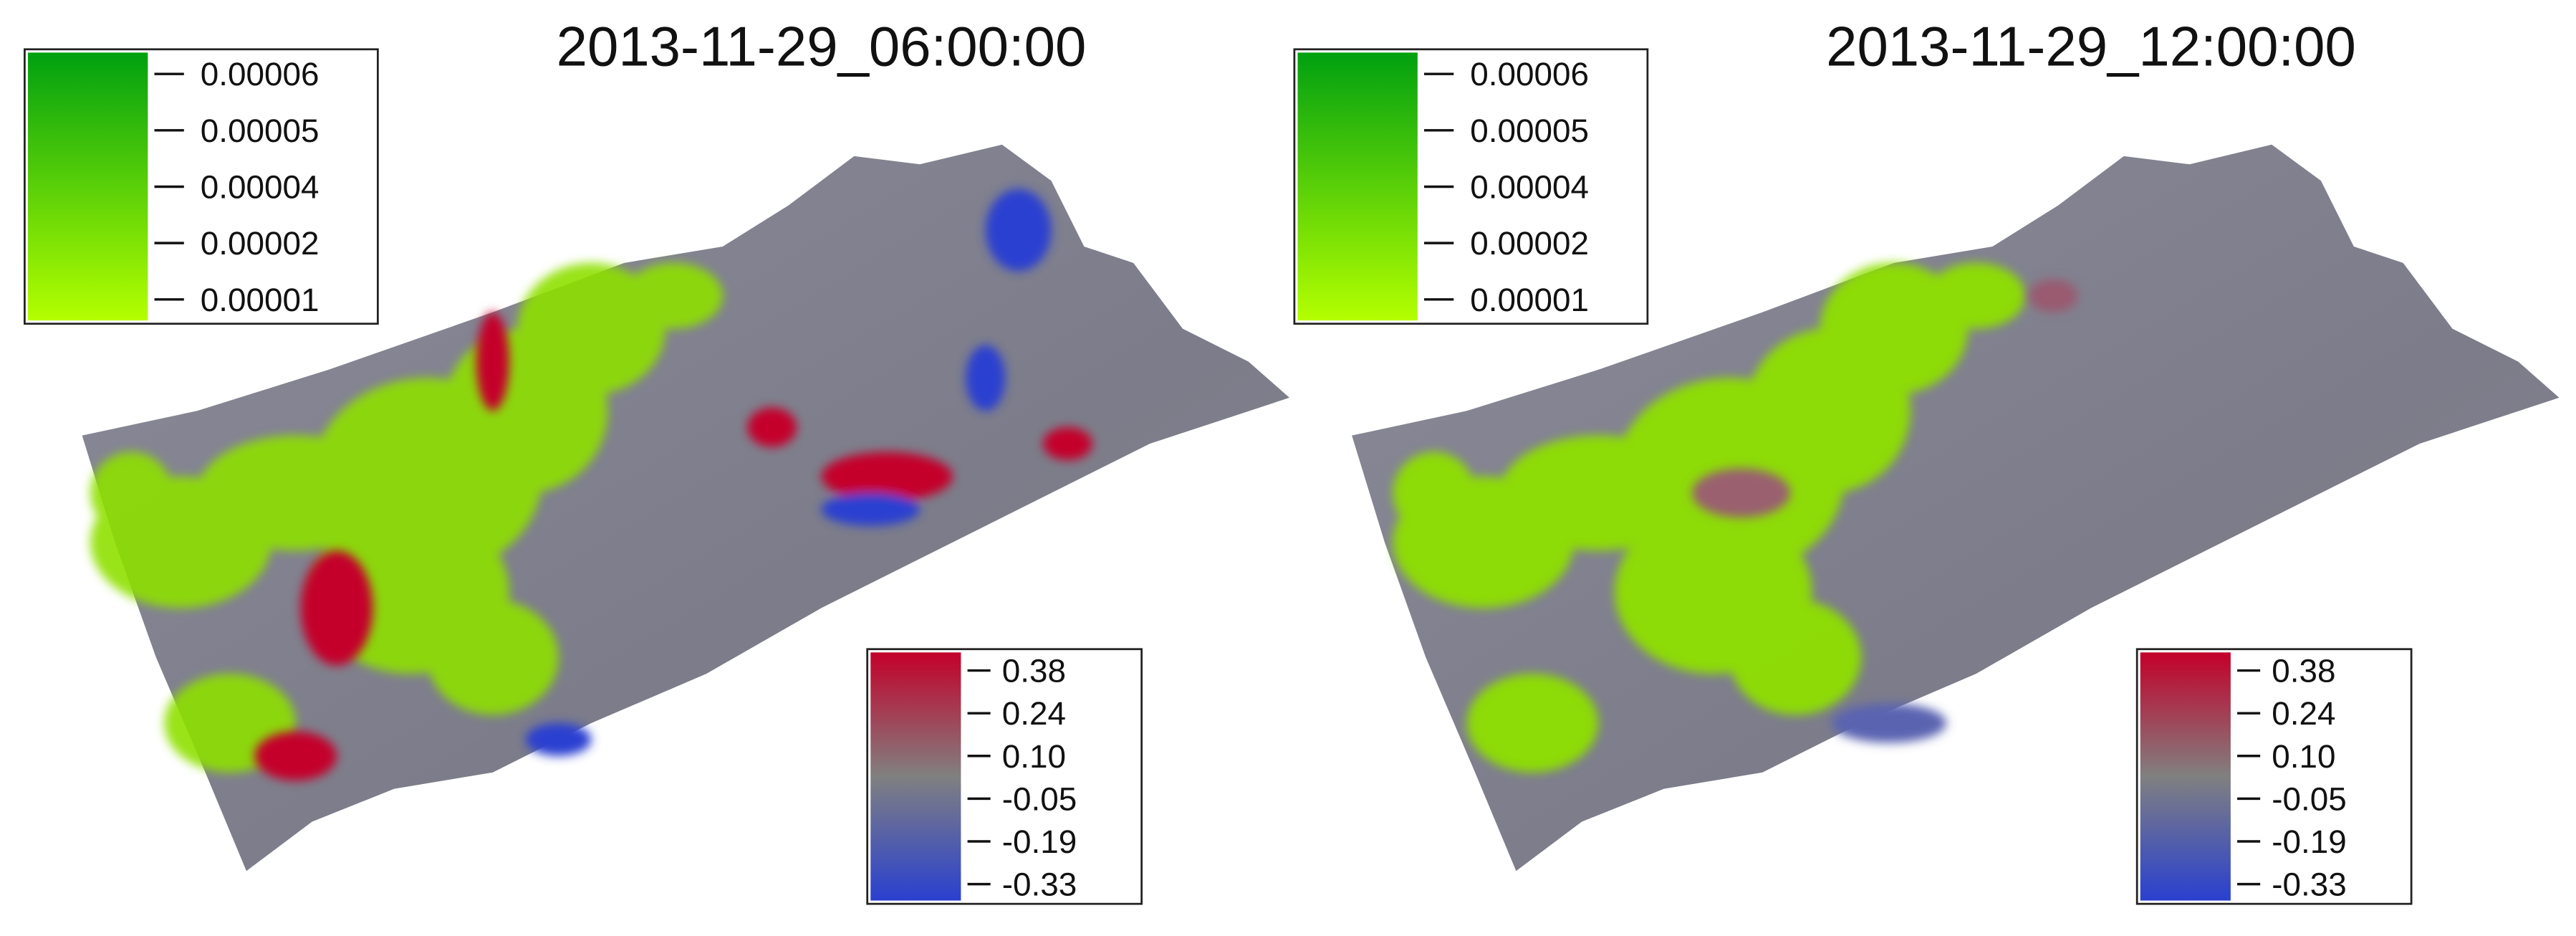  I want to click on anomaly-field, so click(1885, 511).